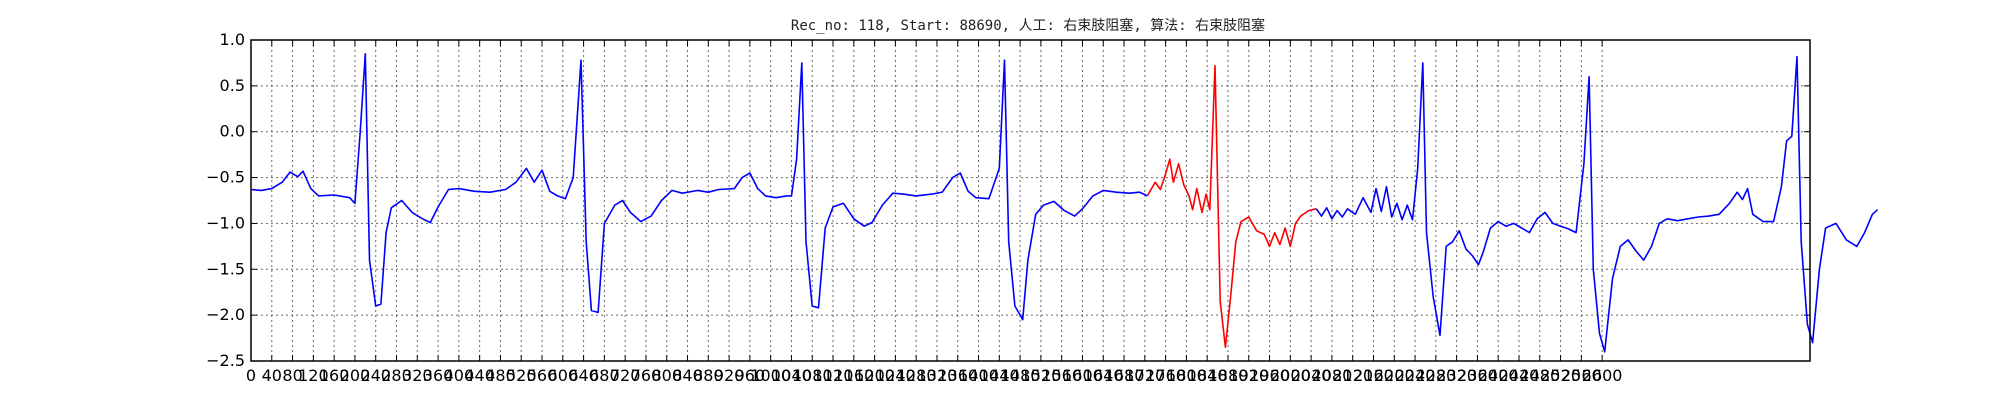 This screenshot has height=400, width=2000. Describe the element at coordinates (687, 375) in the screenshot. I see `x-tick-label: 840` at that location.